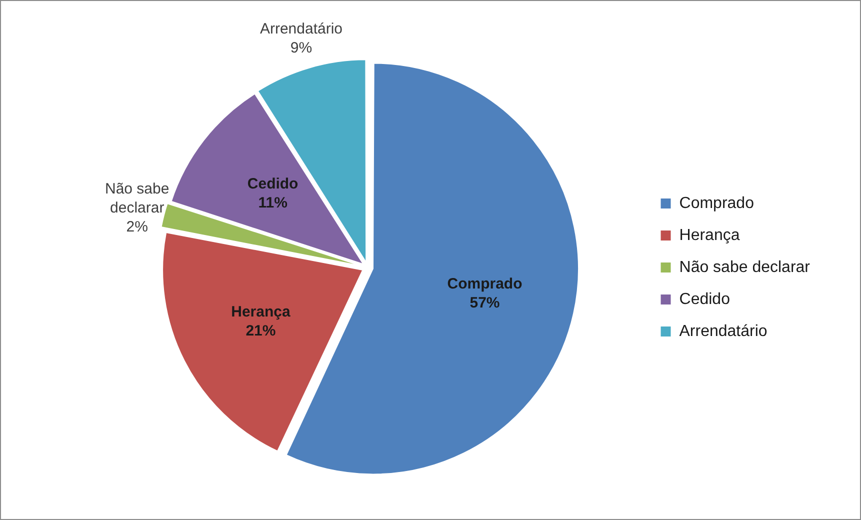 The image size is (861, 520). What do you see at coordinates (709, 235) in the screenshot?
I see `legend-label: Herança` at bounding box center [709, 235].